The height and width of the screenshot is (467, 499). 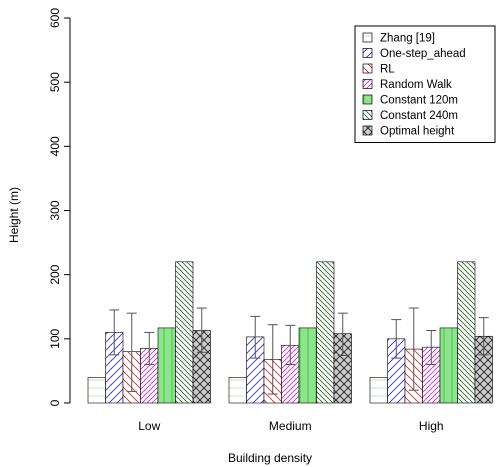 What do you see at coordinates (416, 85) in the screenshot?
I see `legend-label: Random Walk` at bounding box center [416, 85].